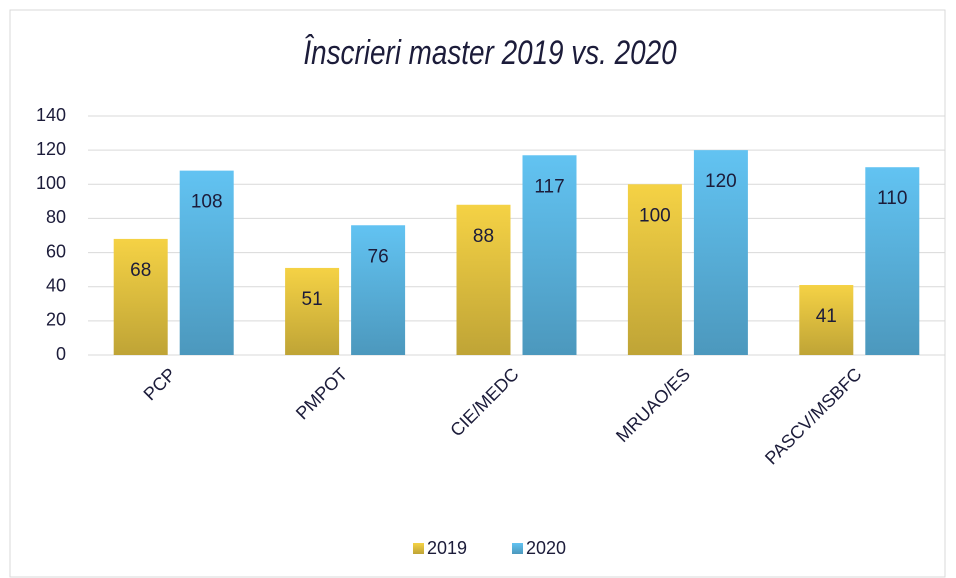  I want to click on y-tick-label: 0, so click(61, 354).